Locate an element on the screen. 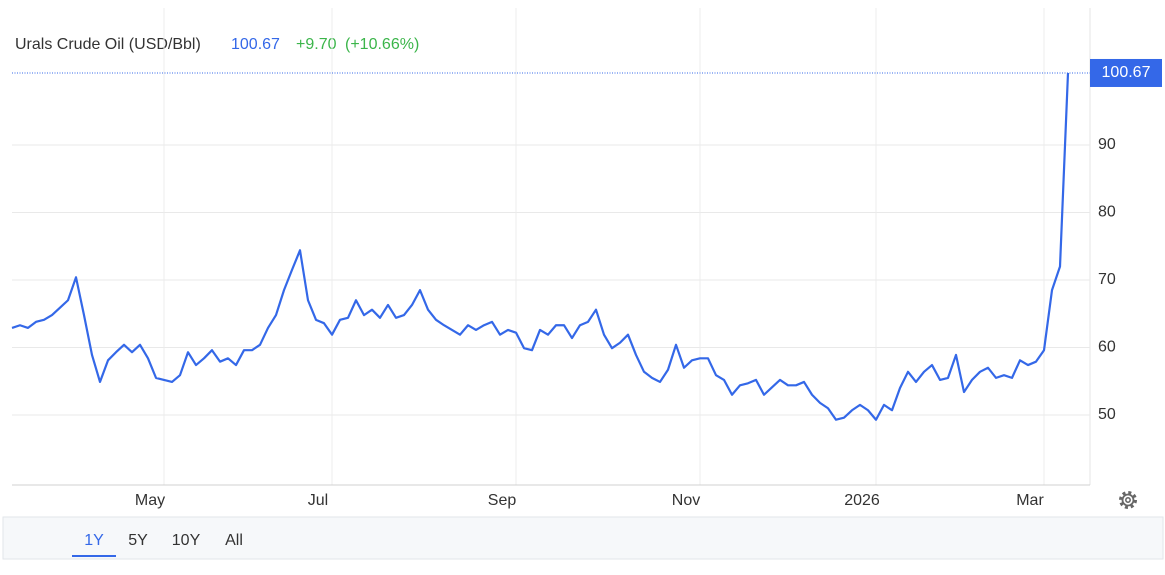  gear-body is located at coordinates (1128, 500).